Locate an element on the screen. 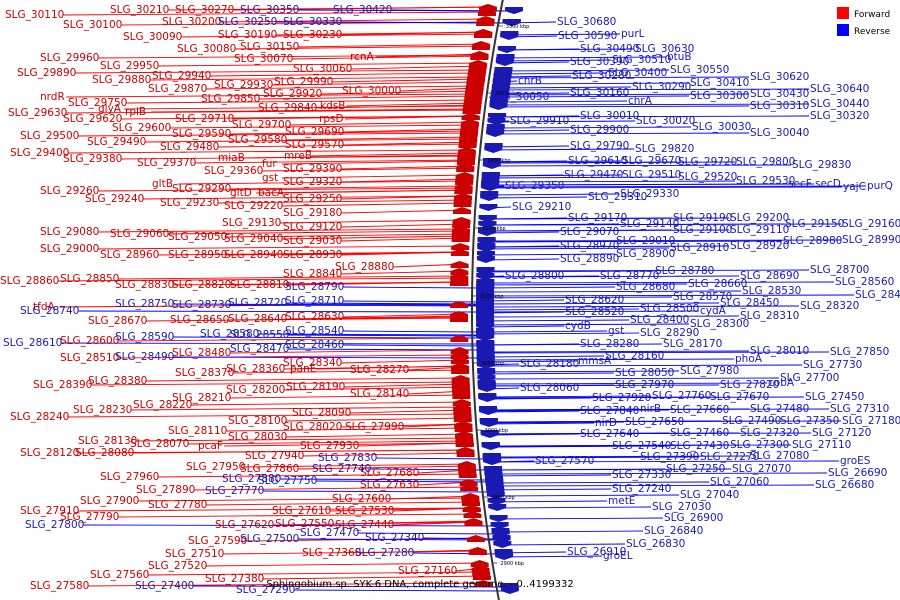 This screenshot has height=600, width=900. reverse-gene-label: SLG_28790 is located at coordinates (314, 287).